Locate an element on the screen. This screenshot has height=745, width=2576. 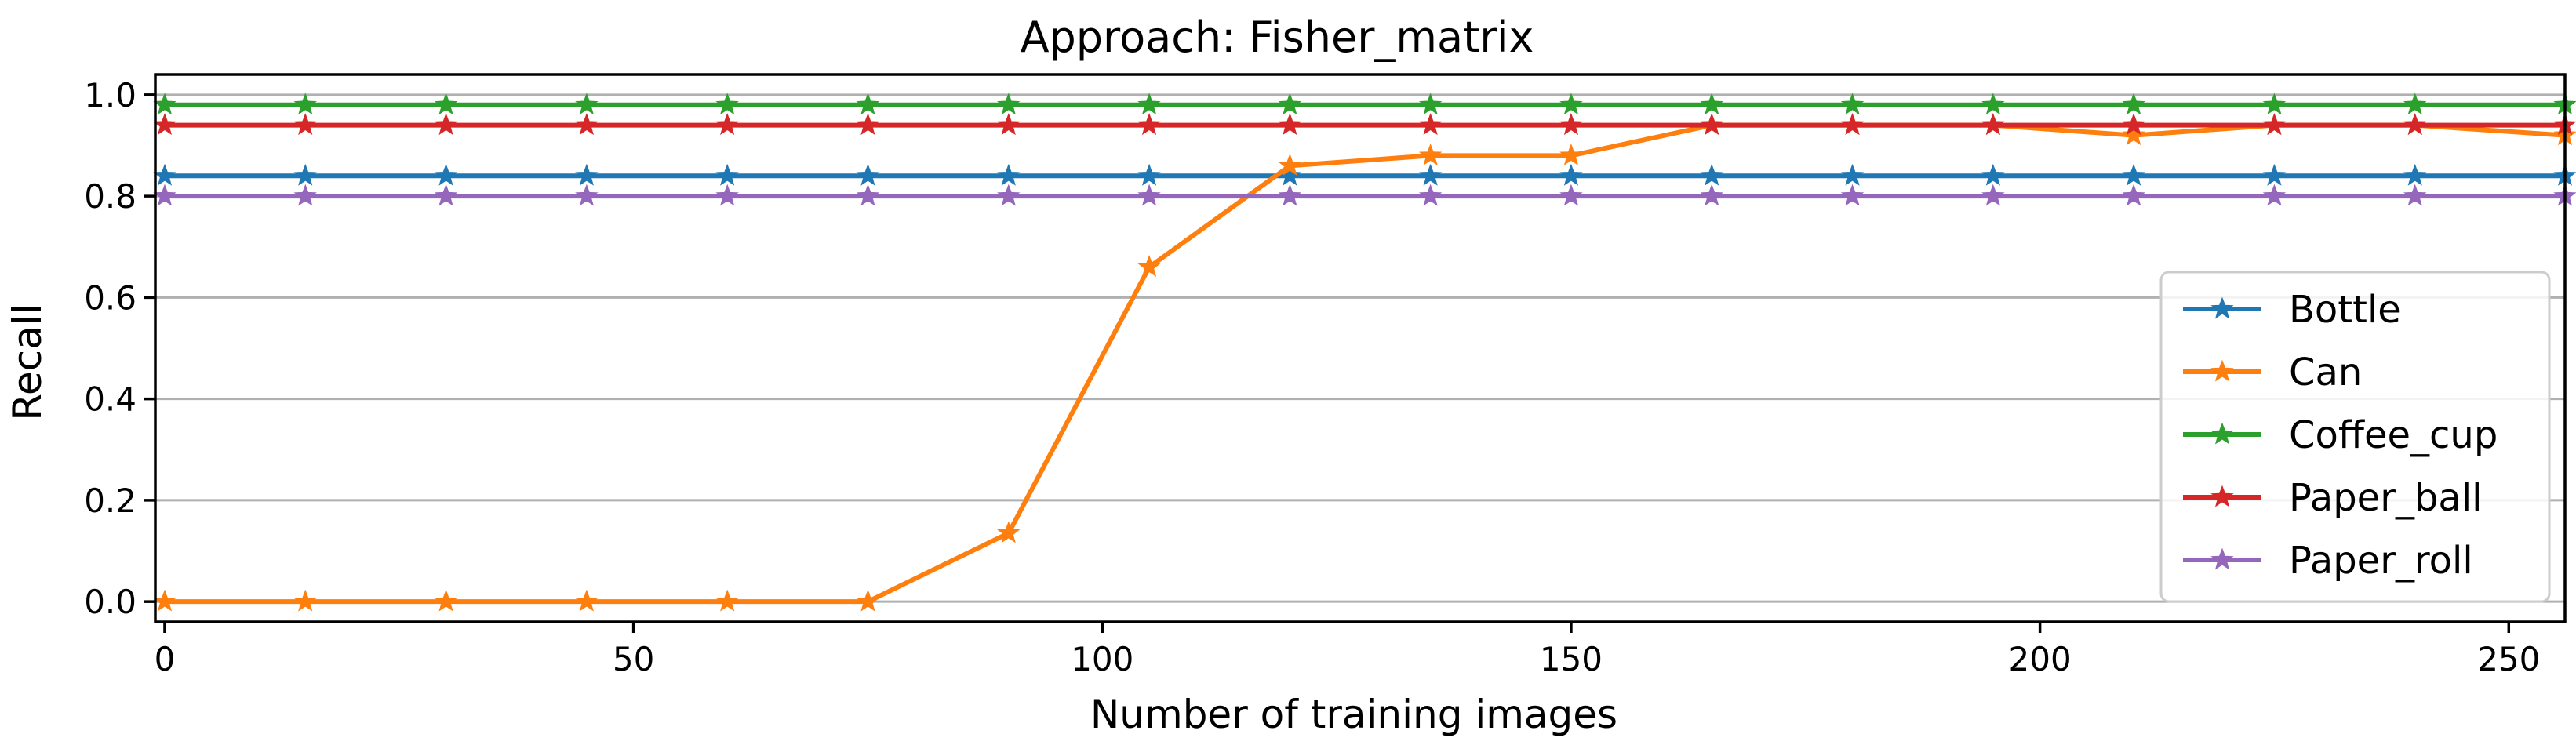
series-paper-roll is located at coordinates (1364, 195).